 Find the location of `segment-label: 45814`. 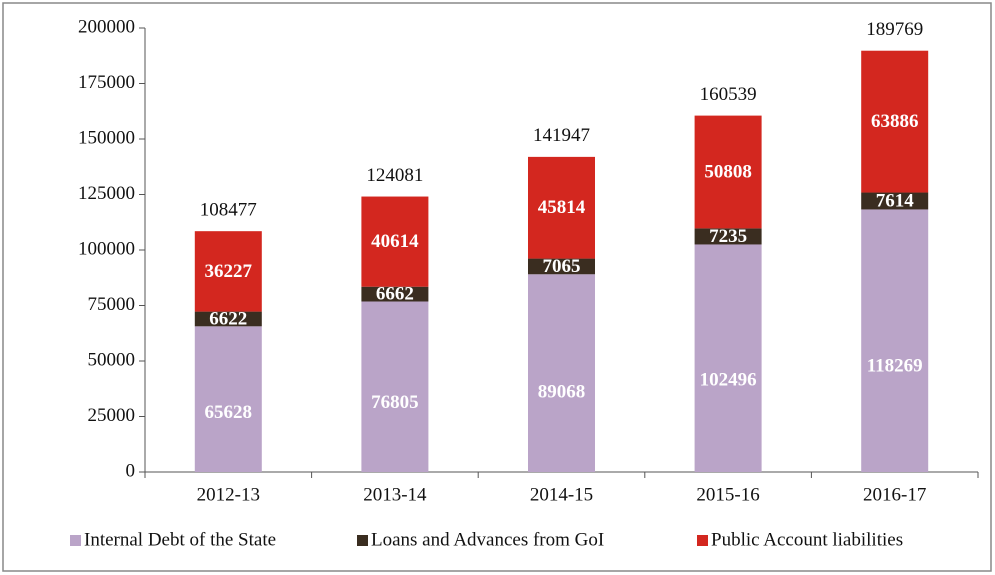

segment-label: 45814 is located at coordinates (562, 207).